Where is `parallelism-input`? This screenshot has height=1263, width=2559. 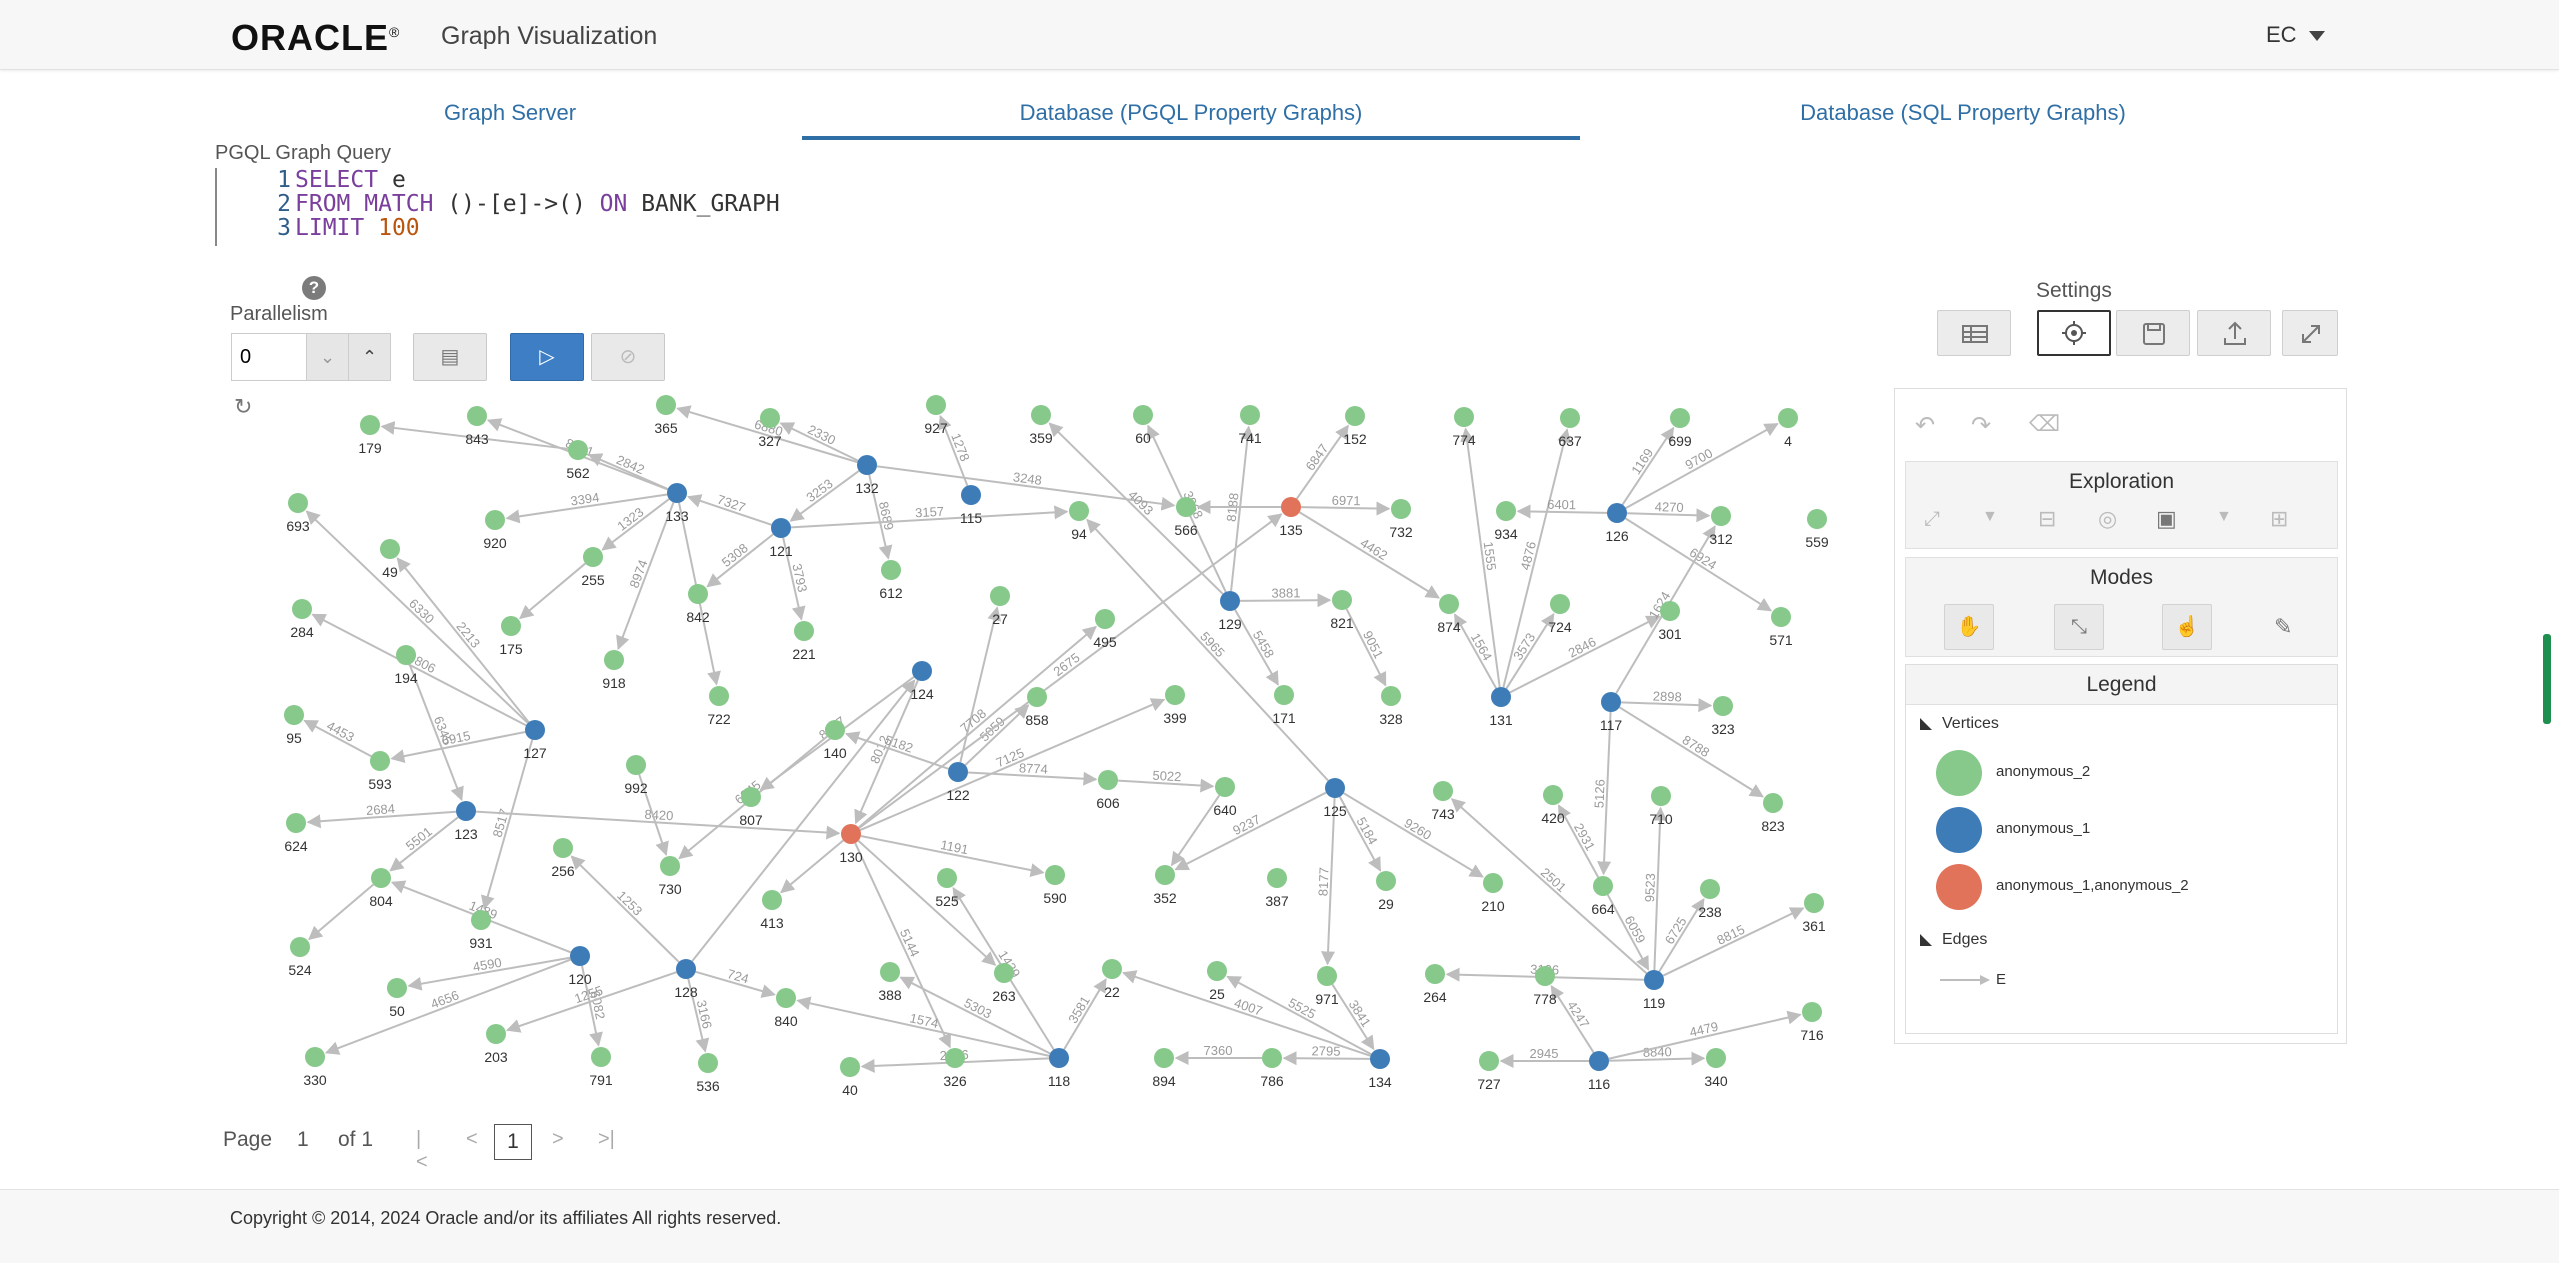 parallelism-input is located at coordinates (268, 357).